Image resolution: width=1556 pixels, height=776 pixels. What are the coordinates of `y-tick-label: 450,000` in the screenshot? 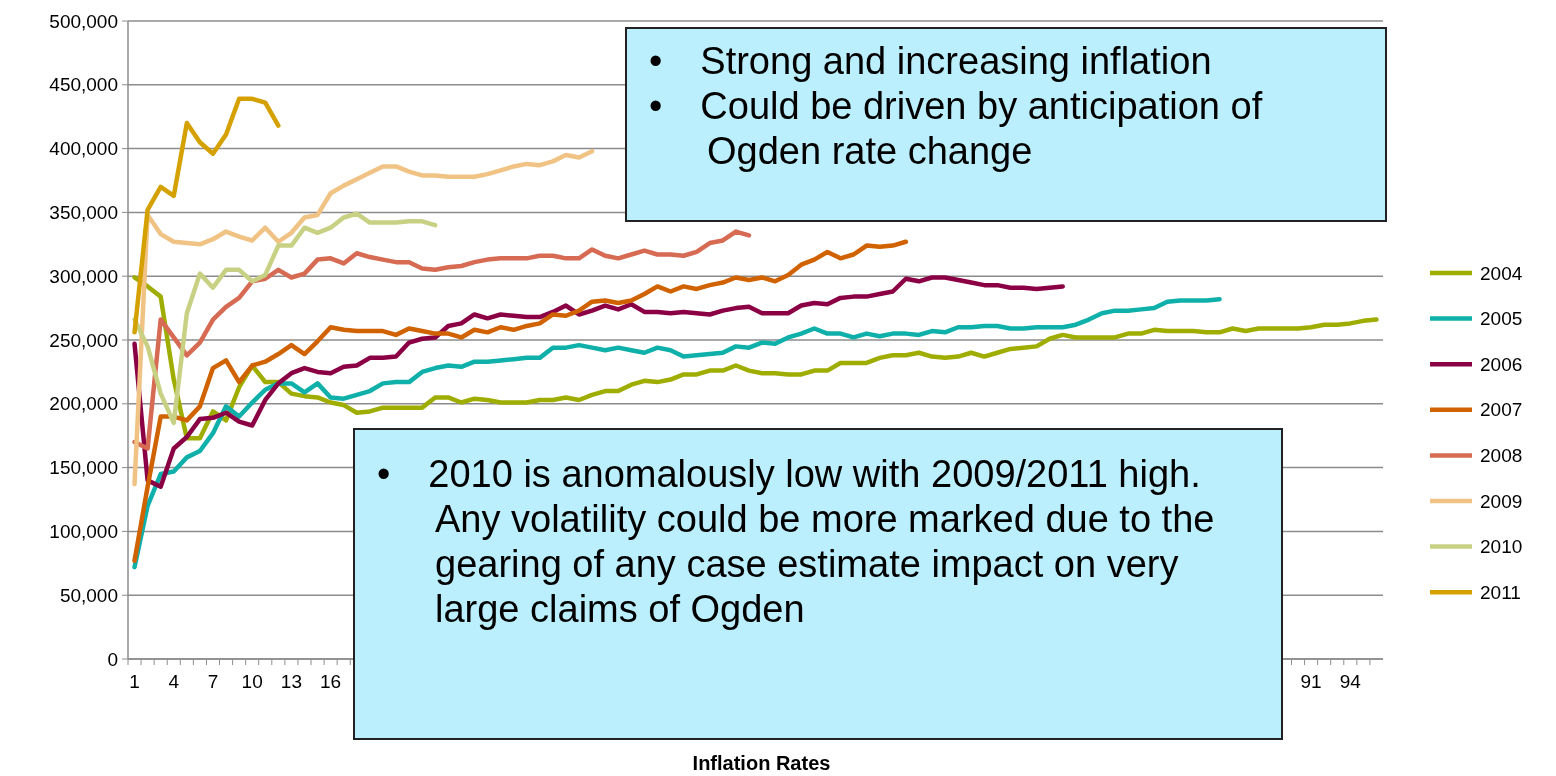 It's located at (83, 85).